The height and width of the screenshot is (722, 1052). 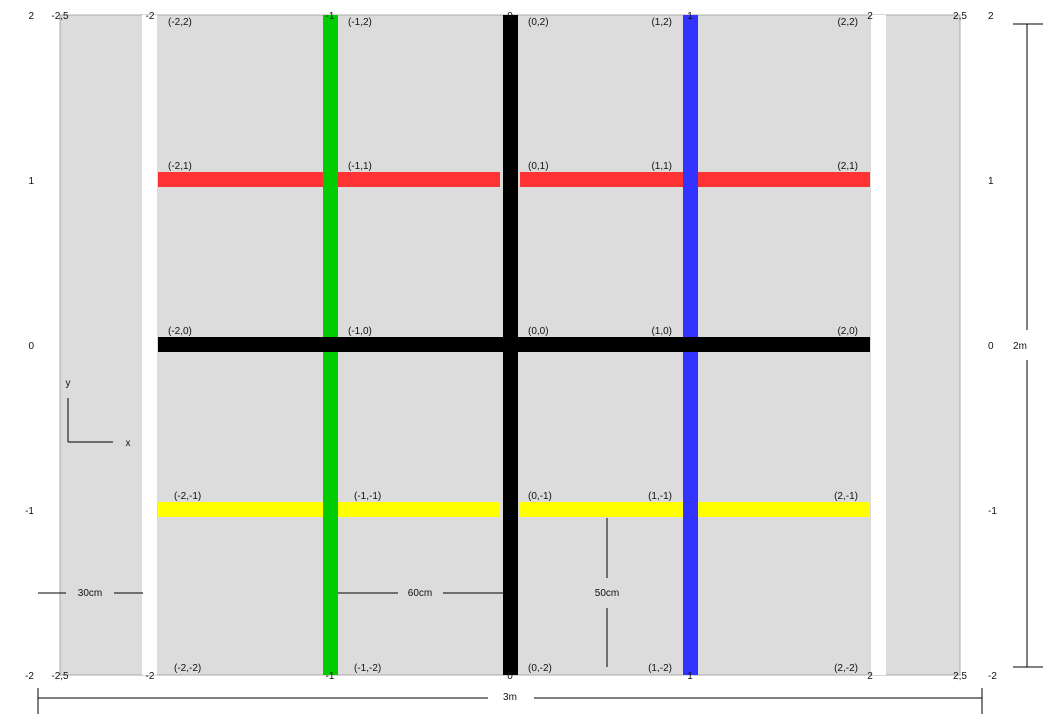 What do you see at coordinates (607, 593) in the screenshot?
I see `dimension-label-50cm: 50cm` at bounding box center [607, 593].